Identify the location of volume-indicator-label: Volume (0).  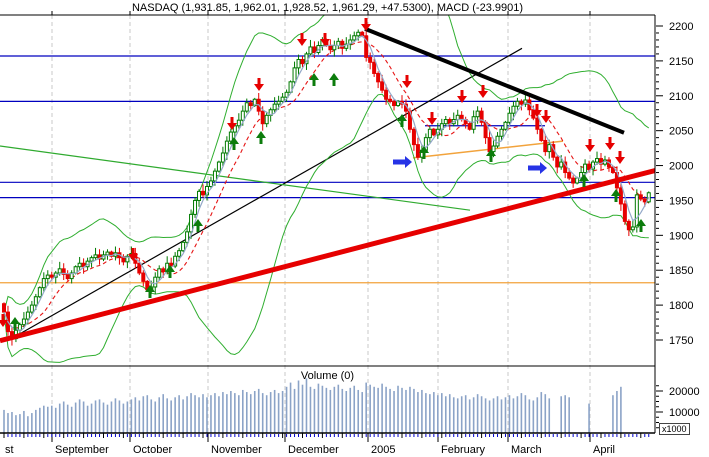
(327, 376).